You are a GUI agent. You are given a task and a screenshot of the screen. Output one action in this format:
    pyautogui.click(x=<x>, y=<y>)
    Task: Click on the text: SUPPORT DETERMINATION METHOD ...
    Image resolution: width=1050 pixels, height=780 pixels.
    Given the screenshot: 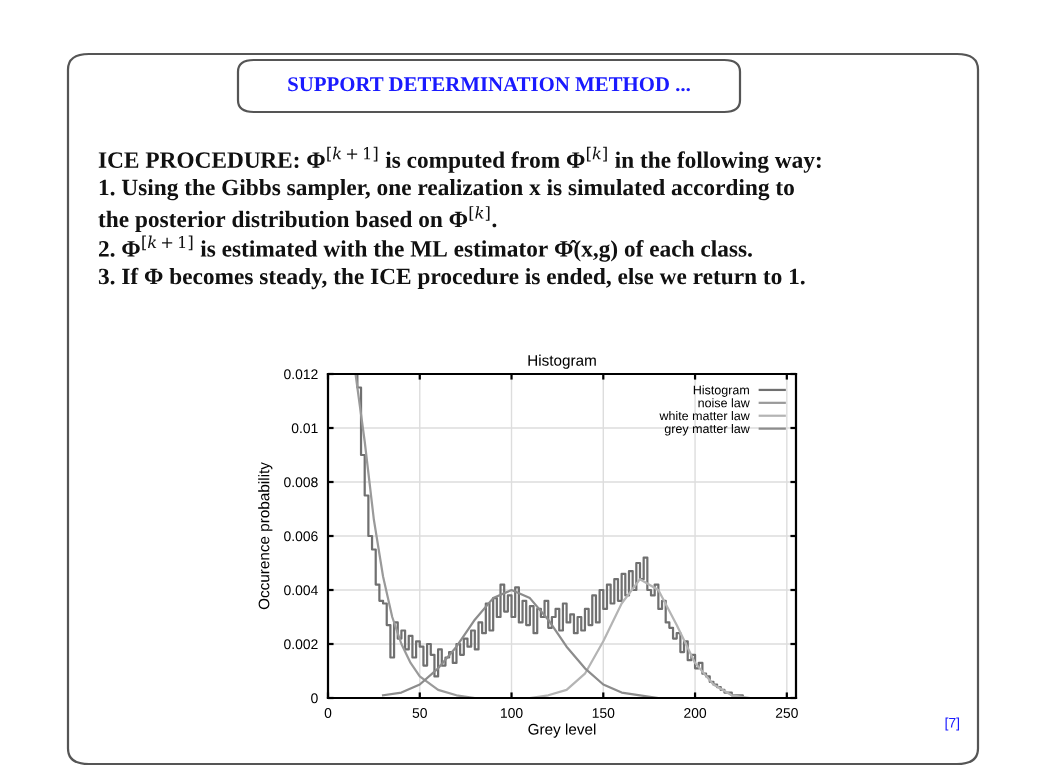 What is the action you would take?
    pyautogui.click(x=489, y=84)
    